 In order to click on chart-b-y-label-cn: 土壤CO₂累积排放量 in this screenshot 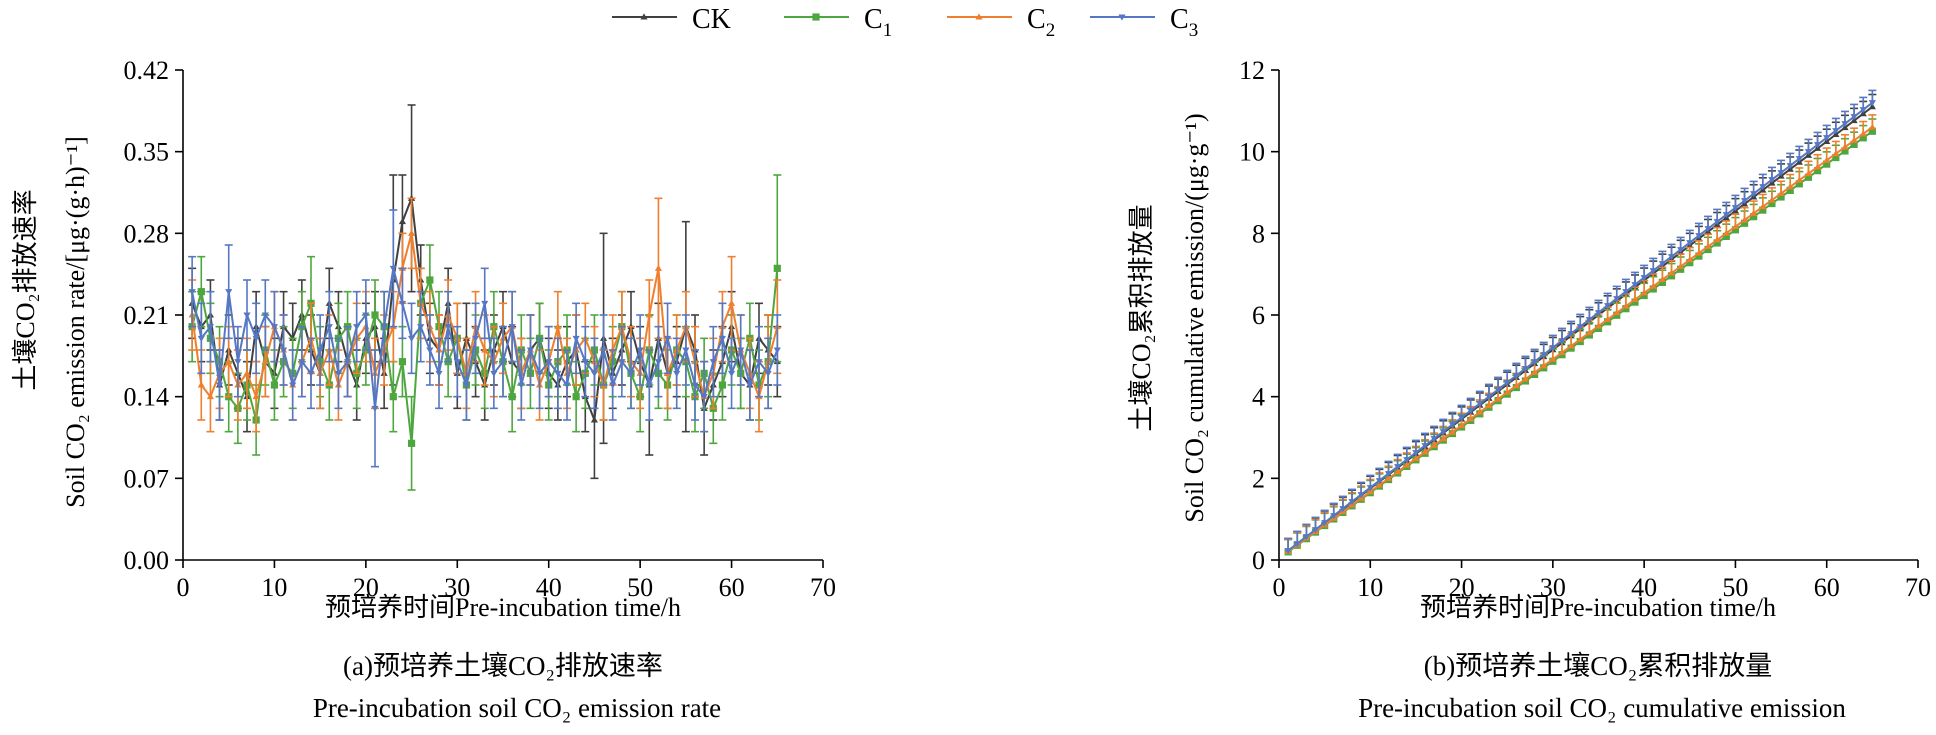, I will do `click(1141, 317)`.